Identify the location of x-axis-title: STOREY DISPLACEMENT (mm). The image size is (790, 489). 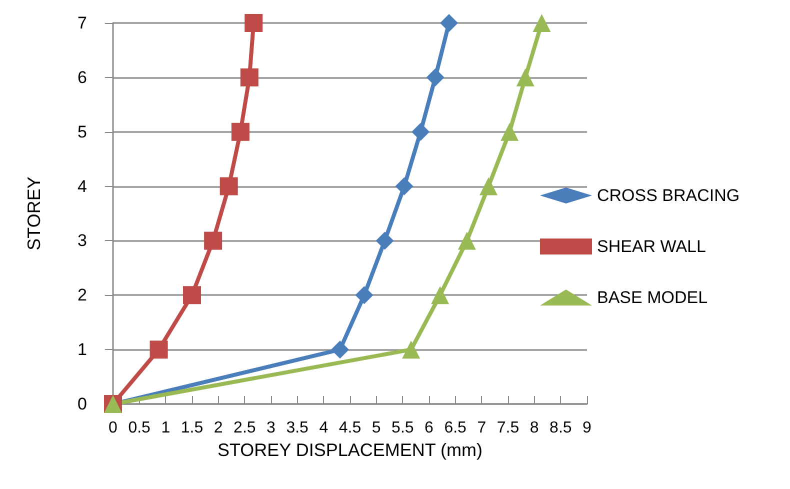
(350, 450).